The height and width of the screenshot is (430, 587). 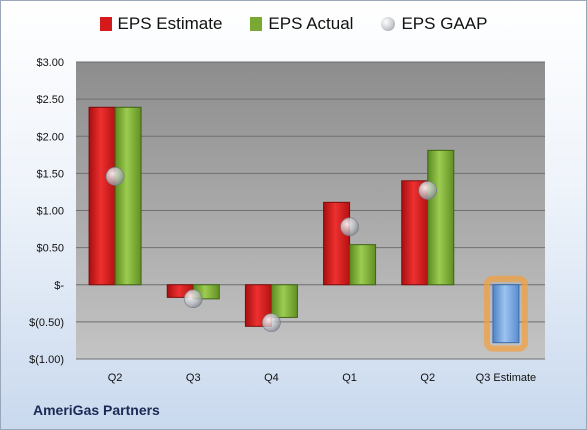 What do you see at coordinates (170, 23) in the screenshot?
I see `legend-label-estimate: EPS Estimate` at bounding box center [170, 23].